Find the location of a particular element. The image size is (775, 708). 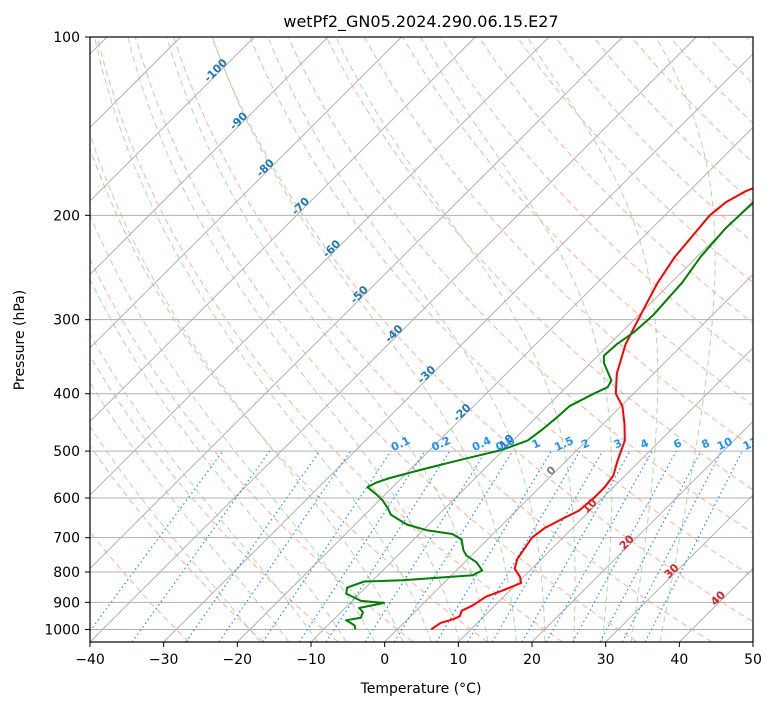

y-tick-label: 700 is located at coordinates (66, 539).